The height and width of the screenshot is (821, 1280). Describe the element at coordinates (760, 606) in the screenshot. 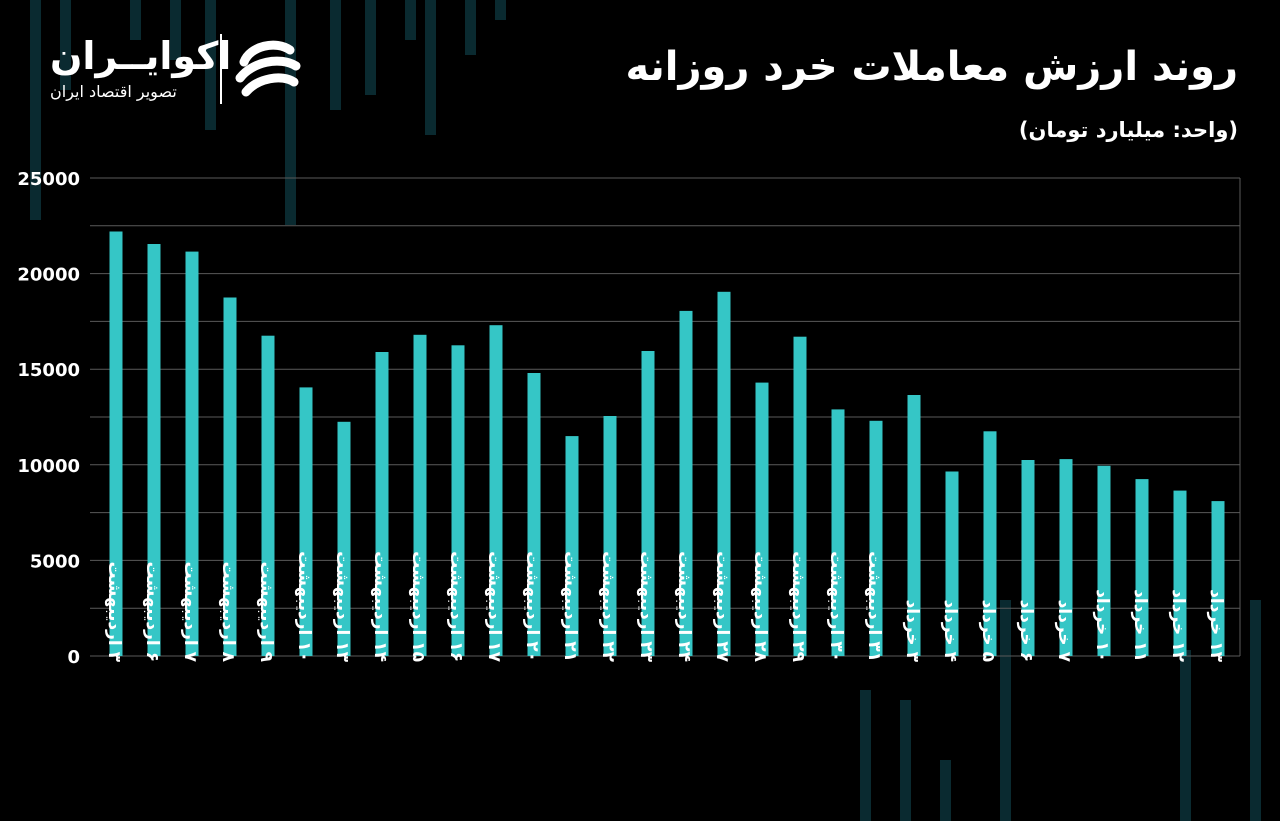

I see `x-tick-label: ۲۸ اردیبهشت` at that location.